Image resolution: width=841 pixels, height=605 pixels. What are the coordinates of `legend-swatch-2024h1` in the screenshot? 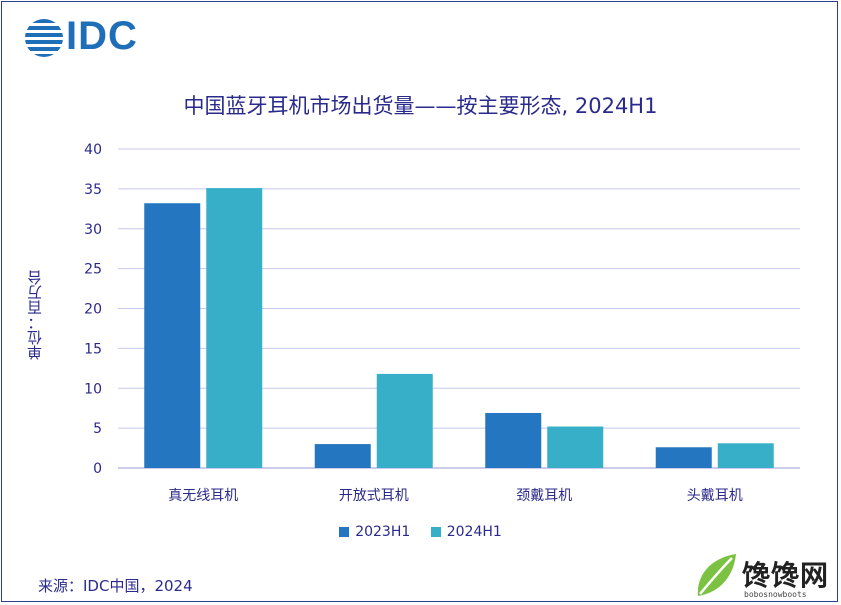 It's located at (435, 532).